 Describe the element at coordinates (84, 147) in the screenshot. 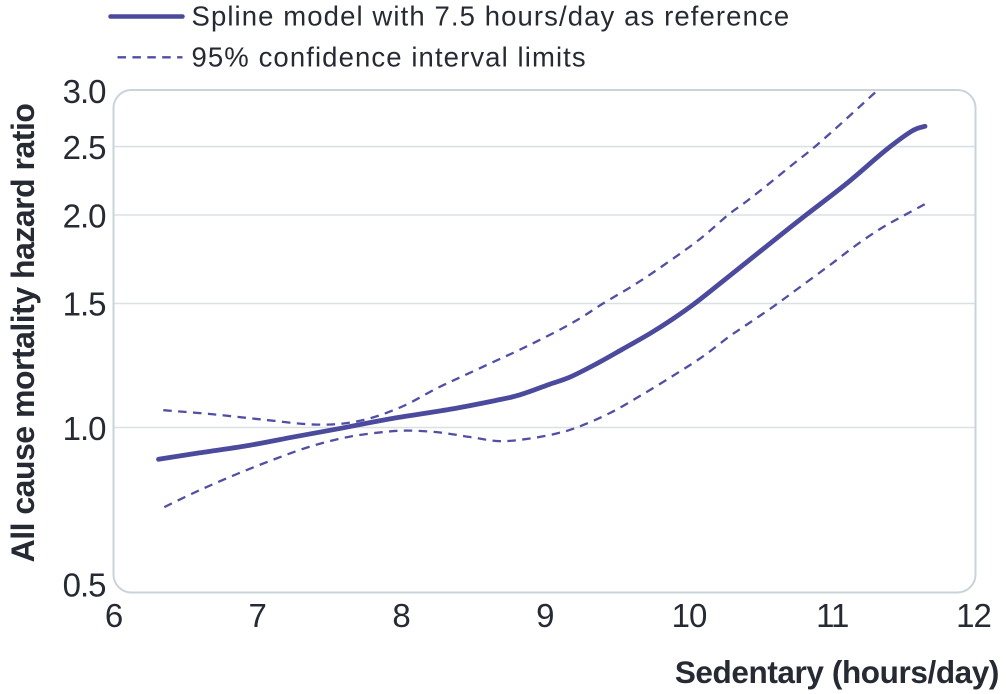

I see `svg-text: 2.5` at that location.